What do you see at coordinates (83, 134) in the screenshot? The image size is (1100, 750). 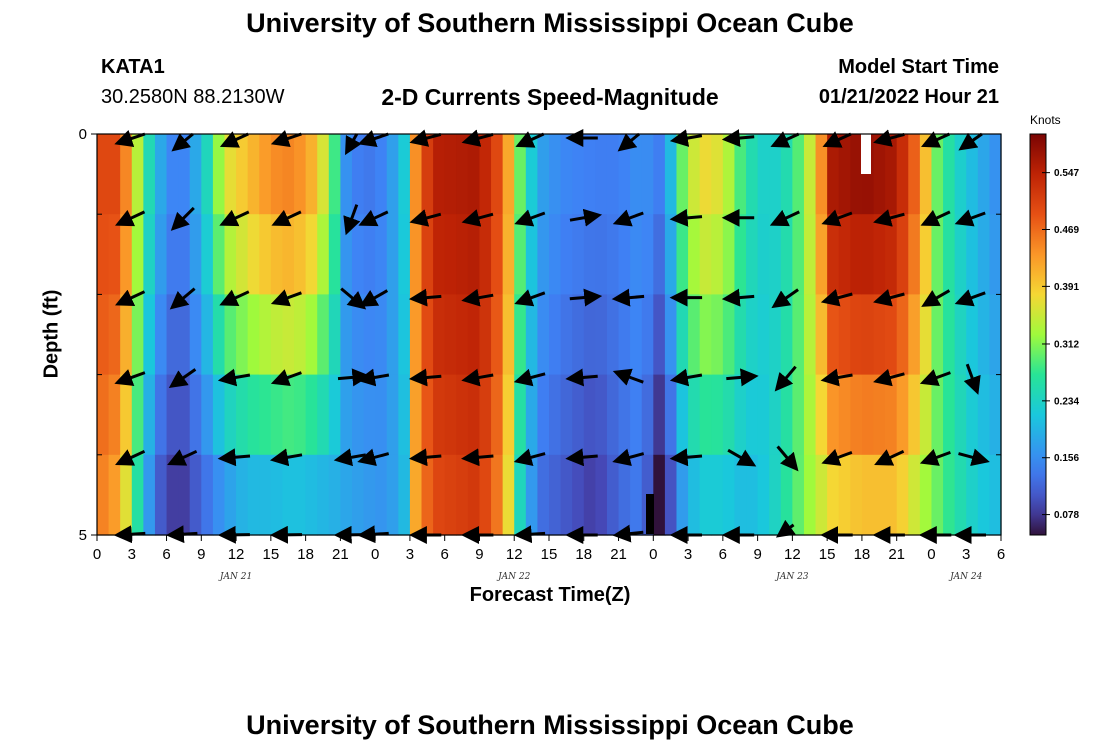 I see `y-tick-label: 0` at bounding box center [83, 134].